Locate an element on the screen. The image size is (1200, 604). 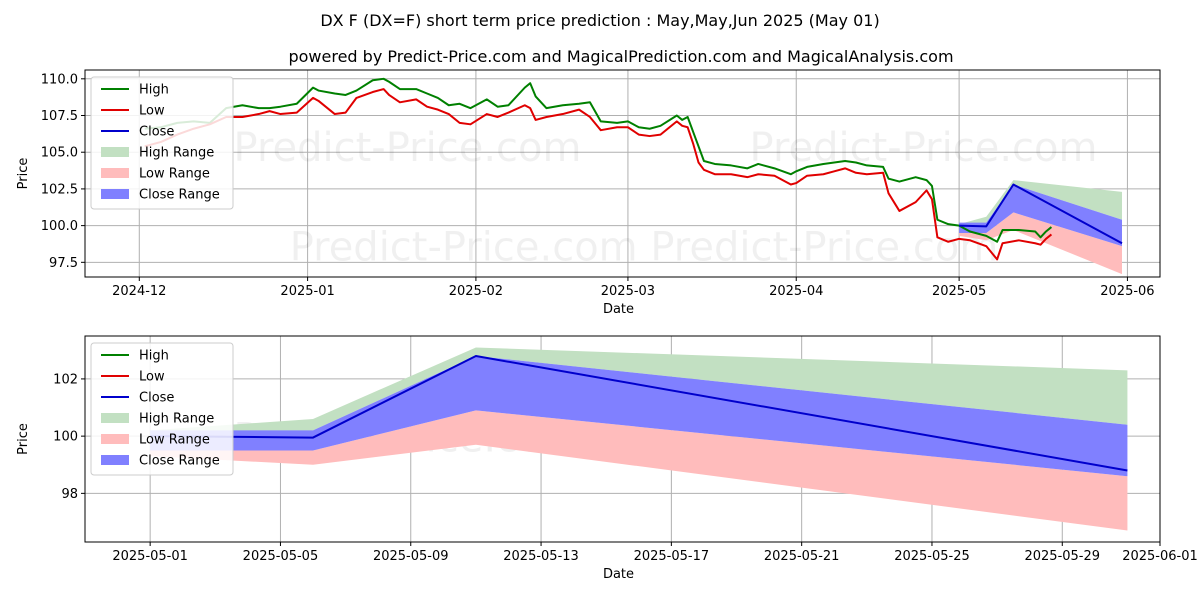
y-tick-label: 102 is located at coordinates (65, 379).